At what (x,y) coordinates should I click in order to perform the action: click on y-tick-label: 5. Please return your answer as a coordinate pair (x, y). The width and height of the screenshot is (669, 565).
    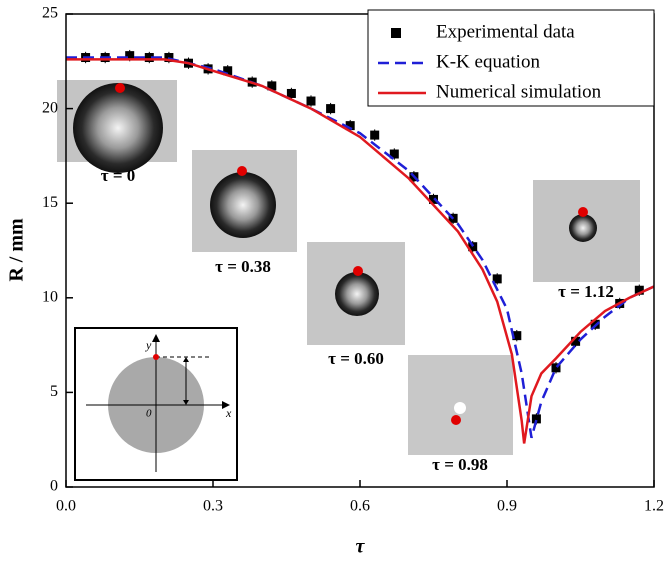
    Looking at the image, I should click on (54, 391).